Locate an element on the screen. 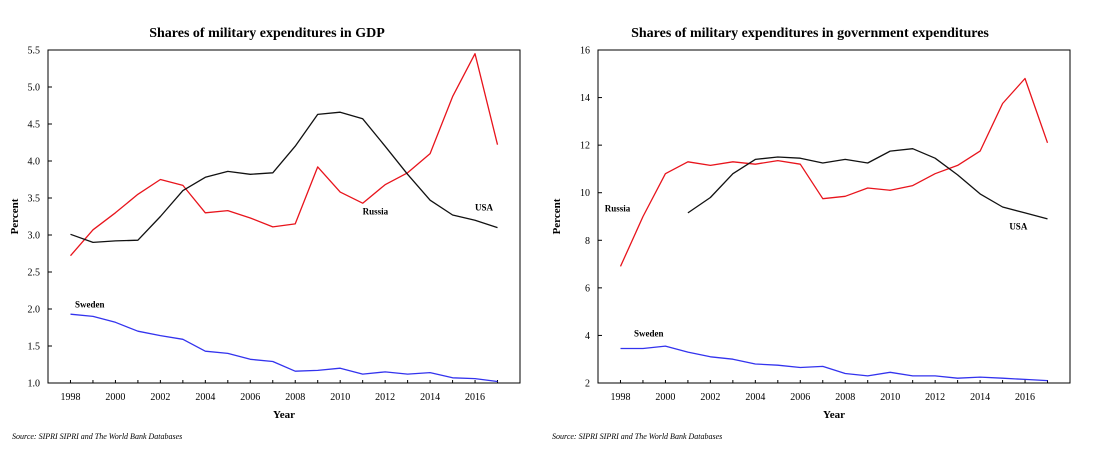 Image resolution: width=1096 pixels, height=454 pixels. y-tick-label: 3.5 is located at coordinates (34, 199).